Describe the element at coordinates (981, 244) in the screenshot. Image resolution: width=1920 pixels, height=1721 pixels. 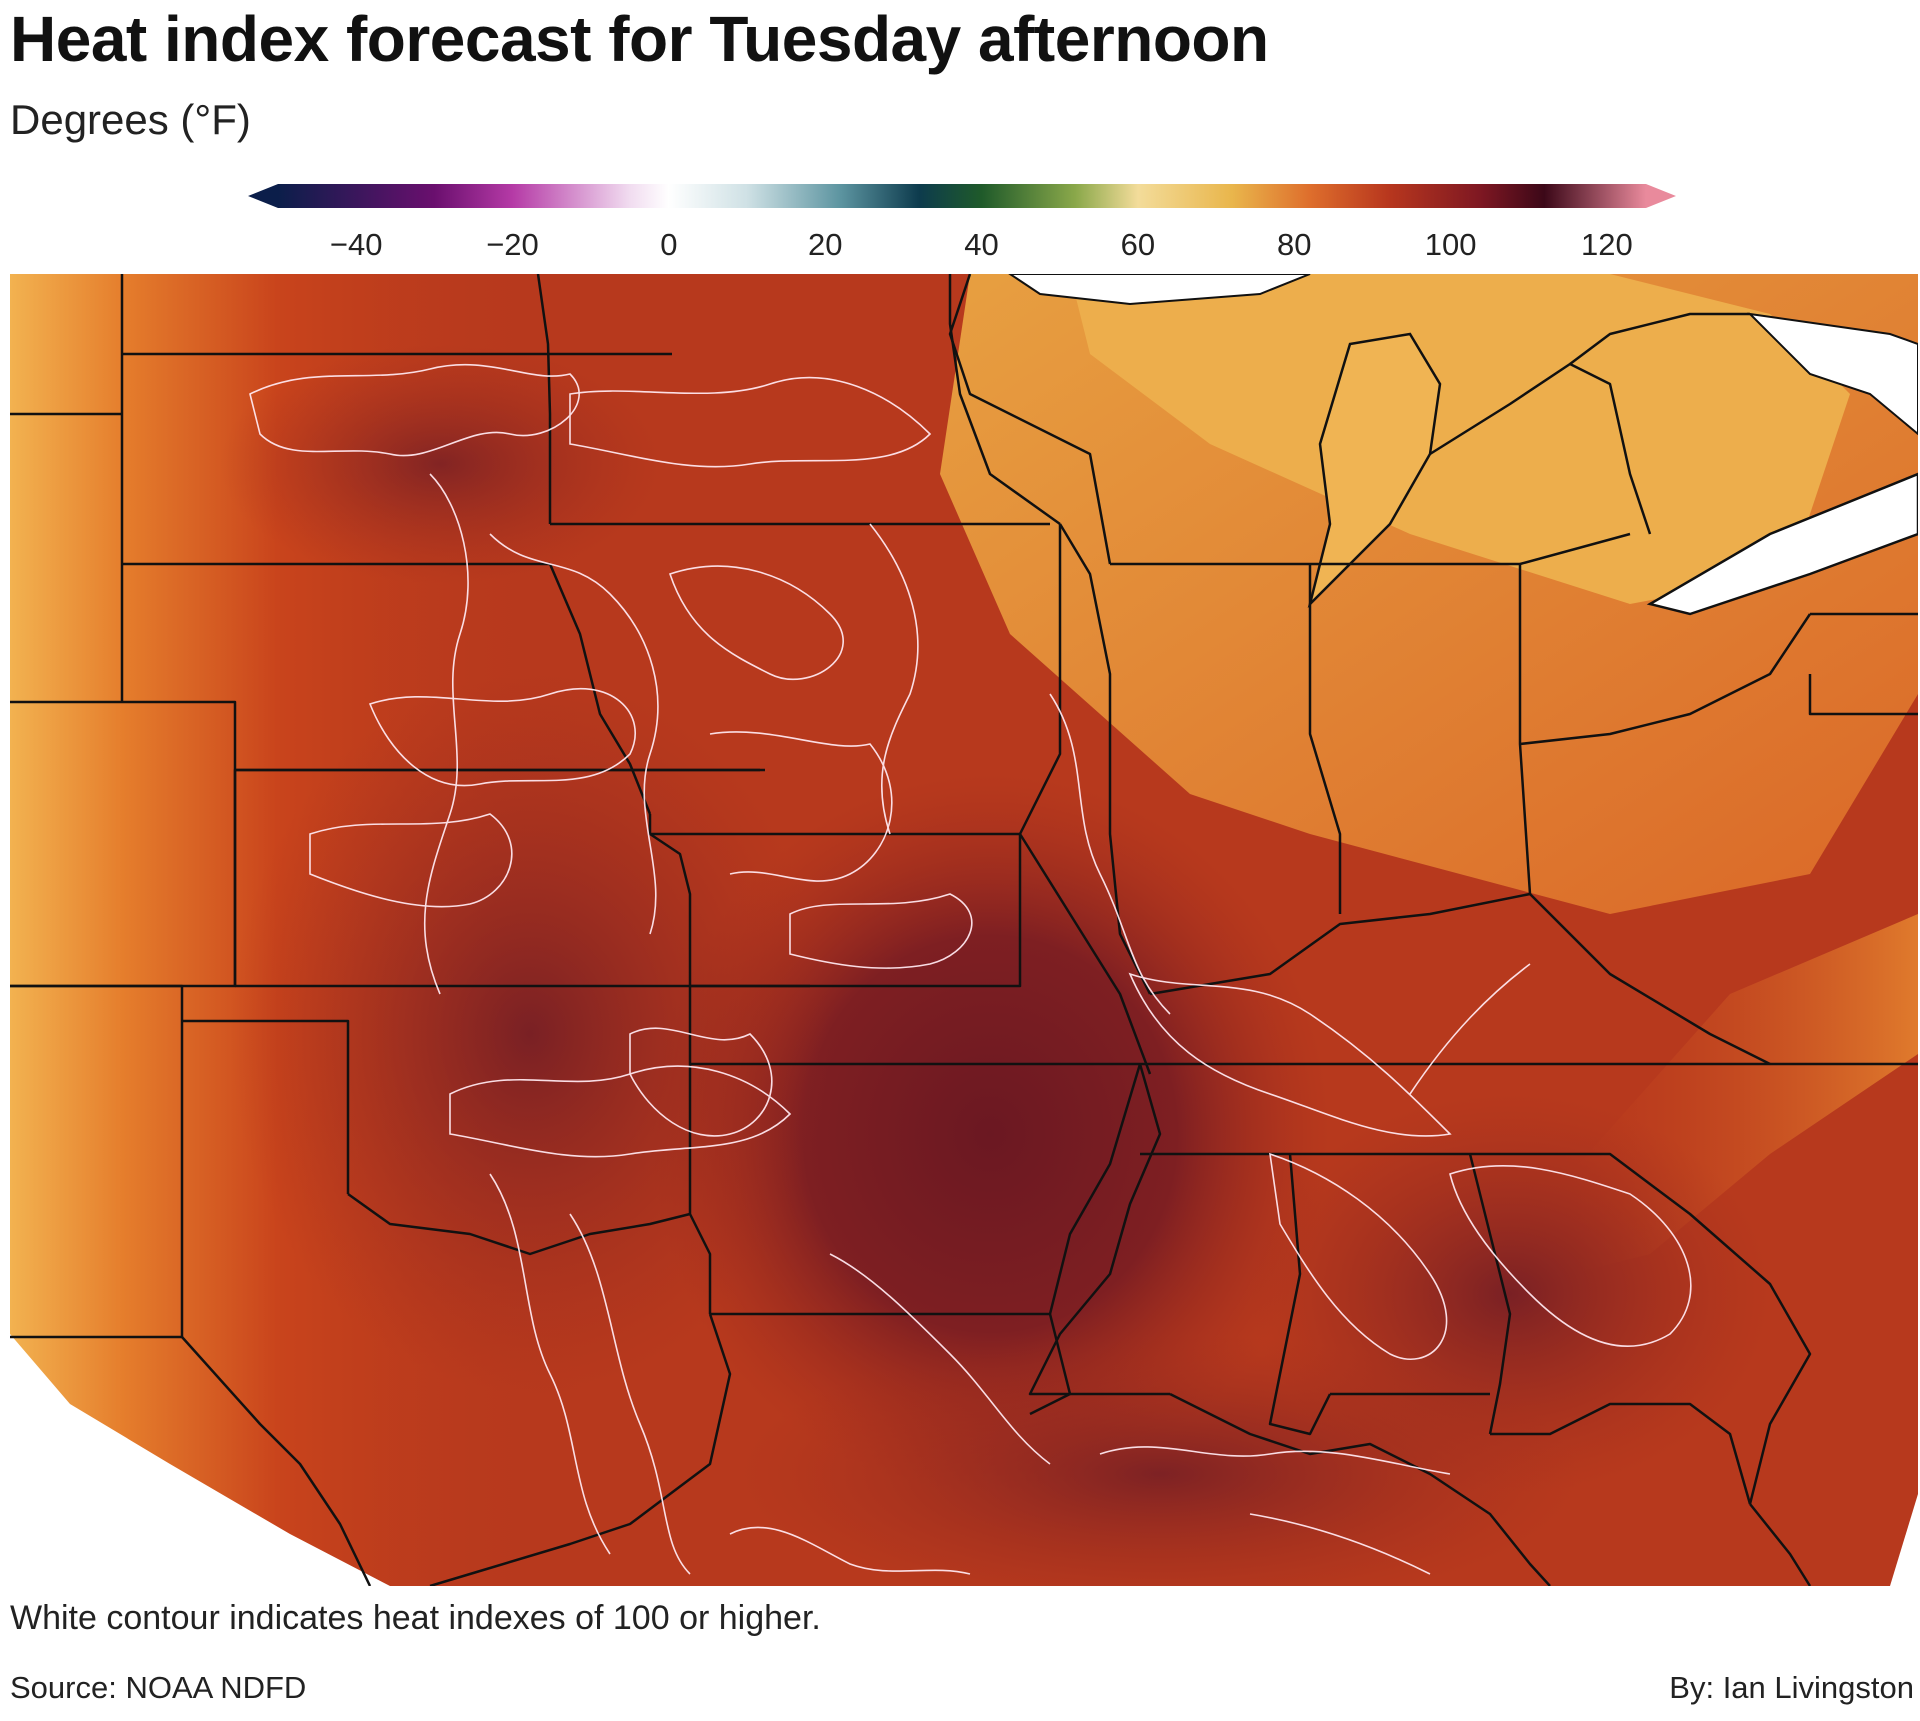
I see `legend-tick-label: 40` at that location.